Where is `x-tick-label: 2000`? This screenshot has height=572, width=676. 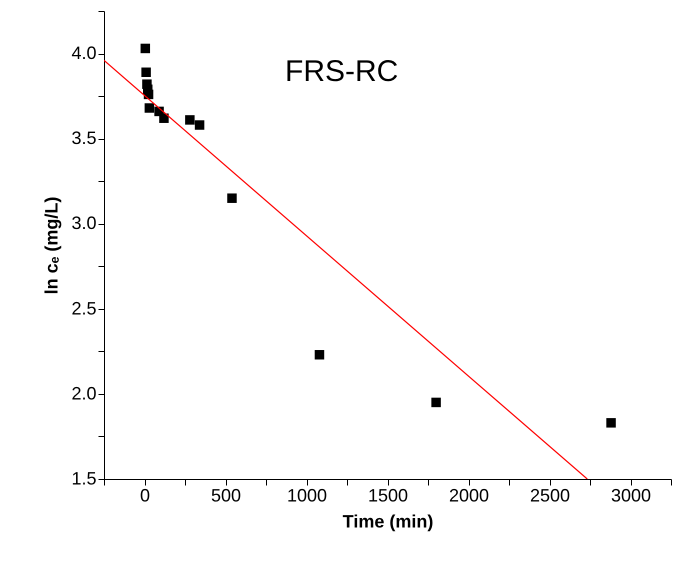 x-tick-label: 2000 is located at coordinates (469, 496).